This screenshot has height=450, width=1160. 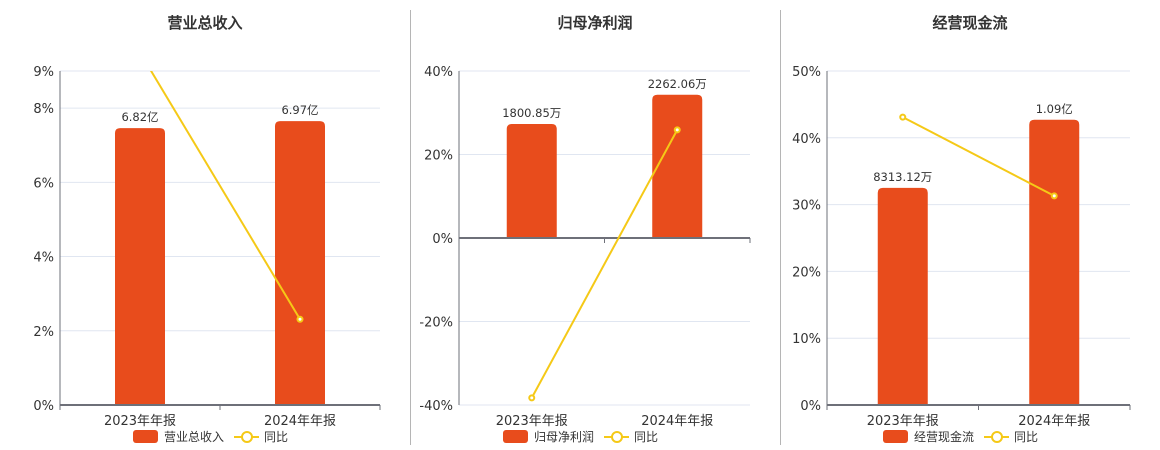 What do you see at coordinates (564, 436) in the screenshot?
I see `bar-legend-label: 归母净利润` at bounding box center [564, 436].